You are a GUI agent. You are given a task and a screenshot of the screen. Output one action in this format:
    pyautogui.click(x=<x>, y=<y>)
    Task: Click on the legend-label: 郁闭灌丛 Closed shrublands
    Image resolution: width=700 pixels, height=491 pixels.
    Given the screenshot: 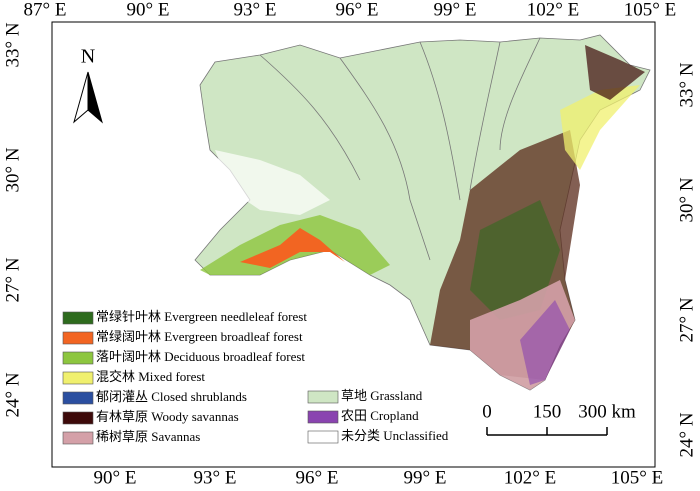 What is the action you would take?
    pyautogui.click(x=171, y=396)
    